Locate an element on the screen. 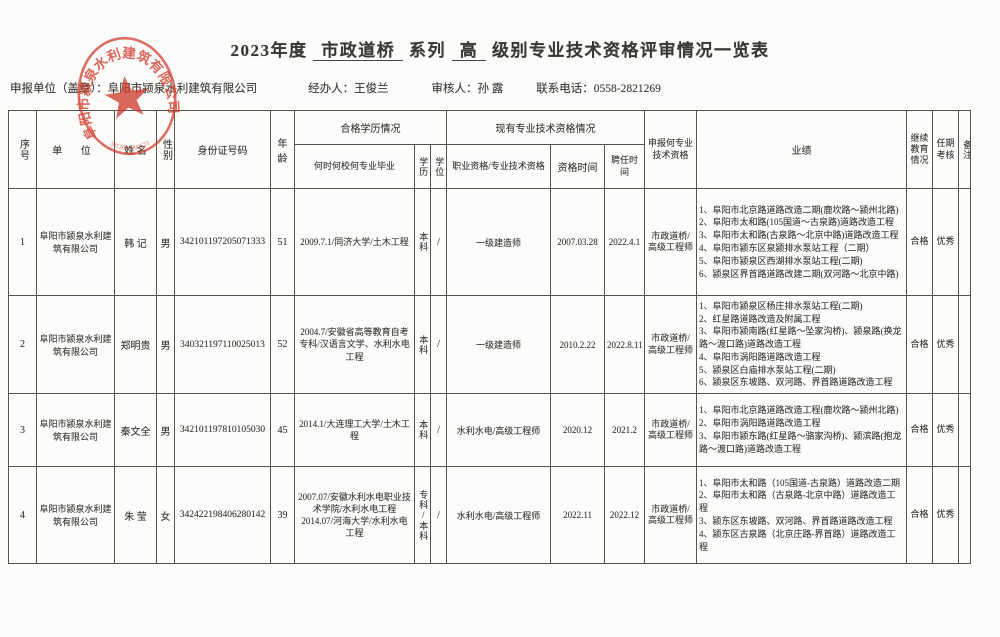 The width and height of the screenshot is (1000, 637). handler-label: 经办人： is located at coordinates (331, 89).